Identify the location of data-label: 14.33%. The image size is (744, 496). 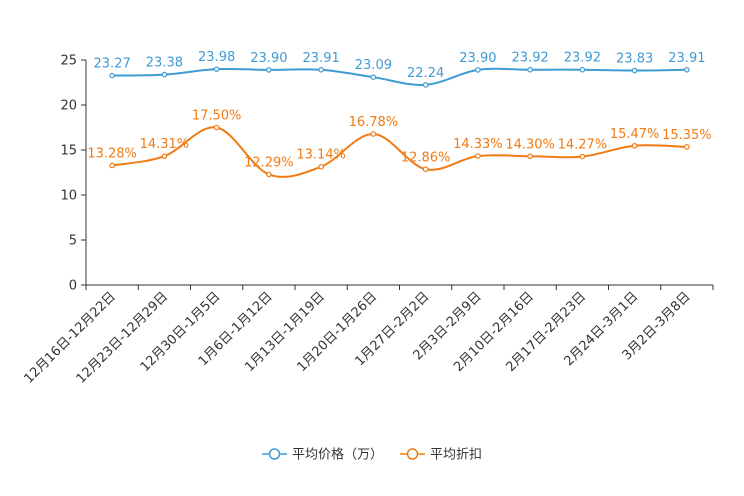
(478, 144).